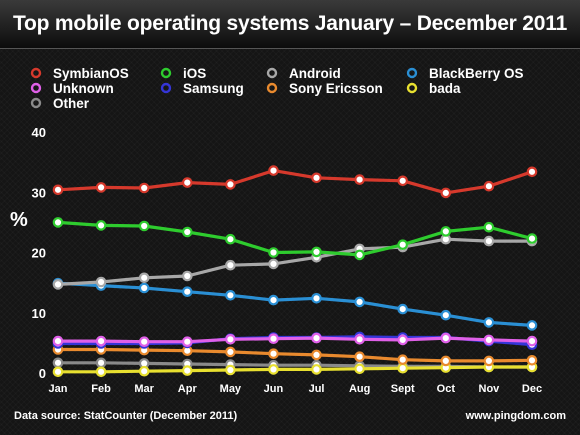 Image resolution: width=580 pixels, height=435 pixels. What do you see at coordinates (36, 103) in the screenshot?
I see `legend-marker-other` at bounding box center [36, 103].